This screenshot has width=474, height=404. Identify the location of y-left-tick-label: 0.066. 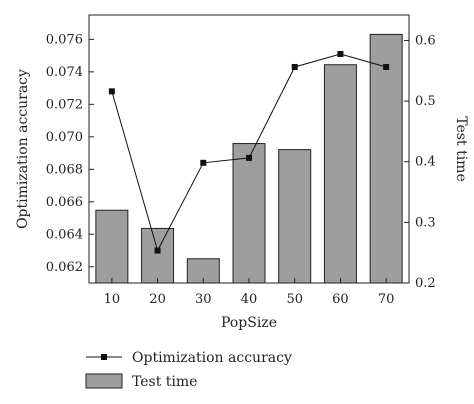
(64, 202).